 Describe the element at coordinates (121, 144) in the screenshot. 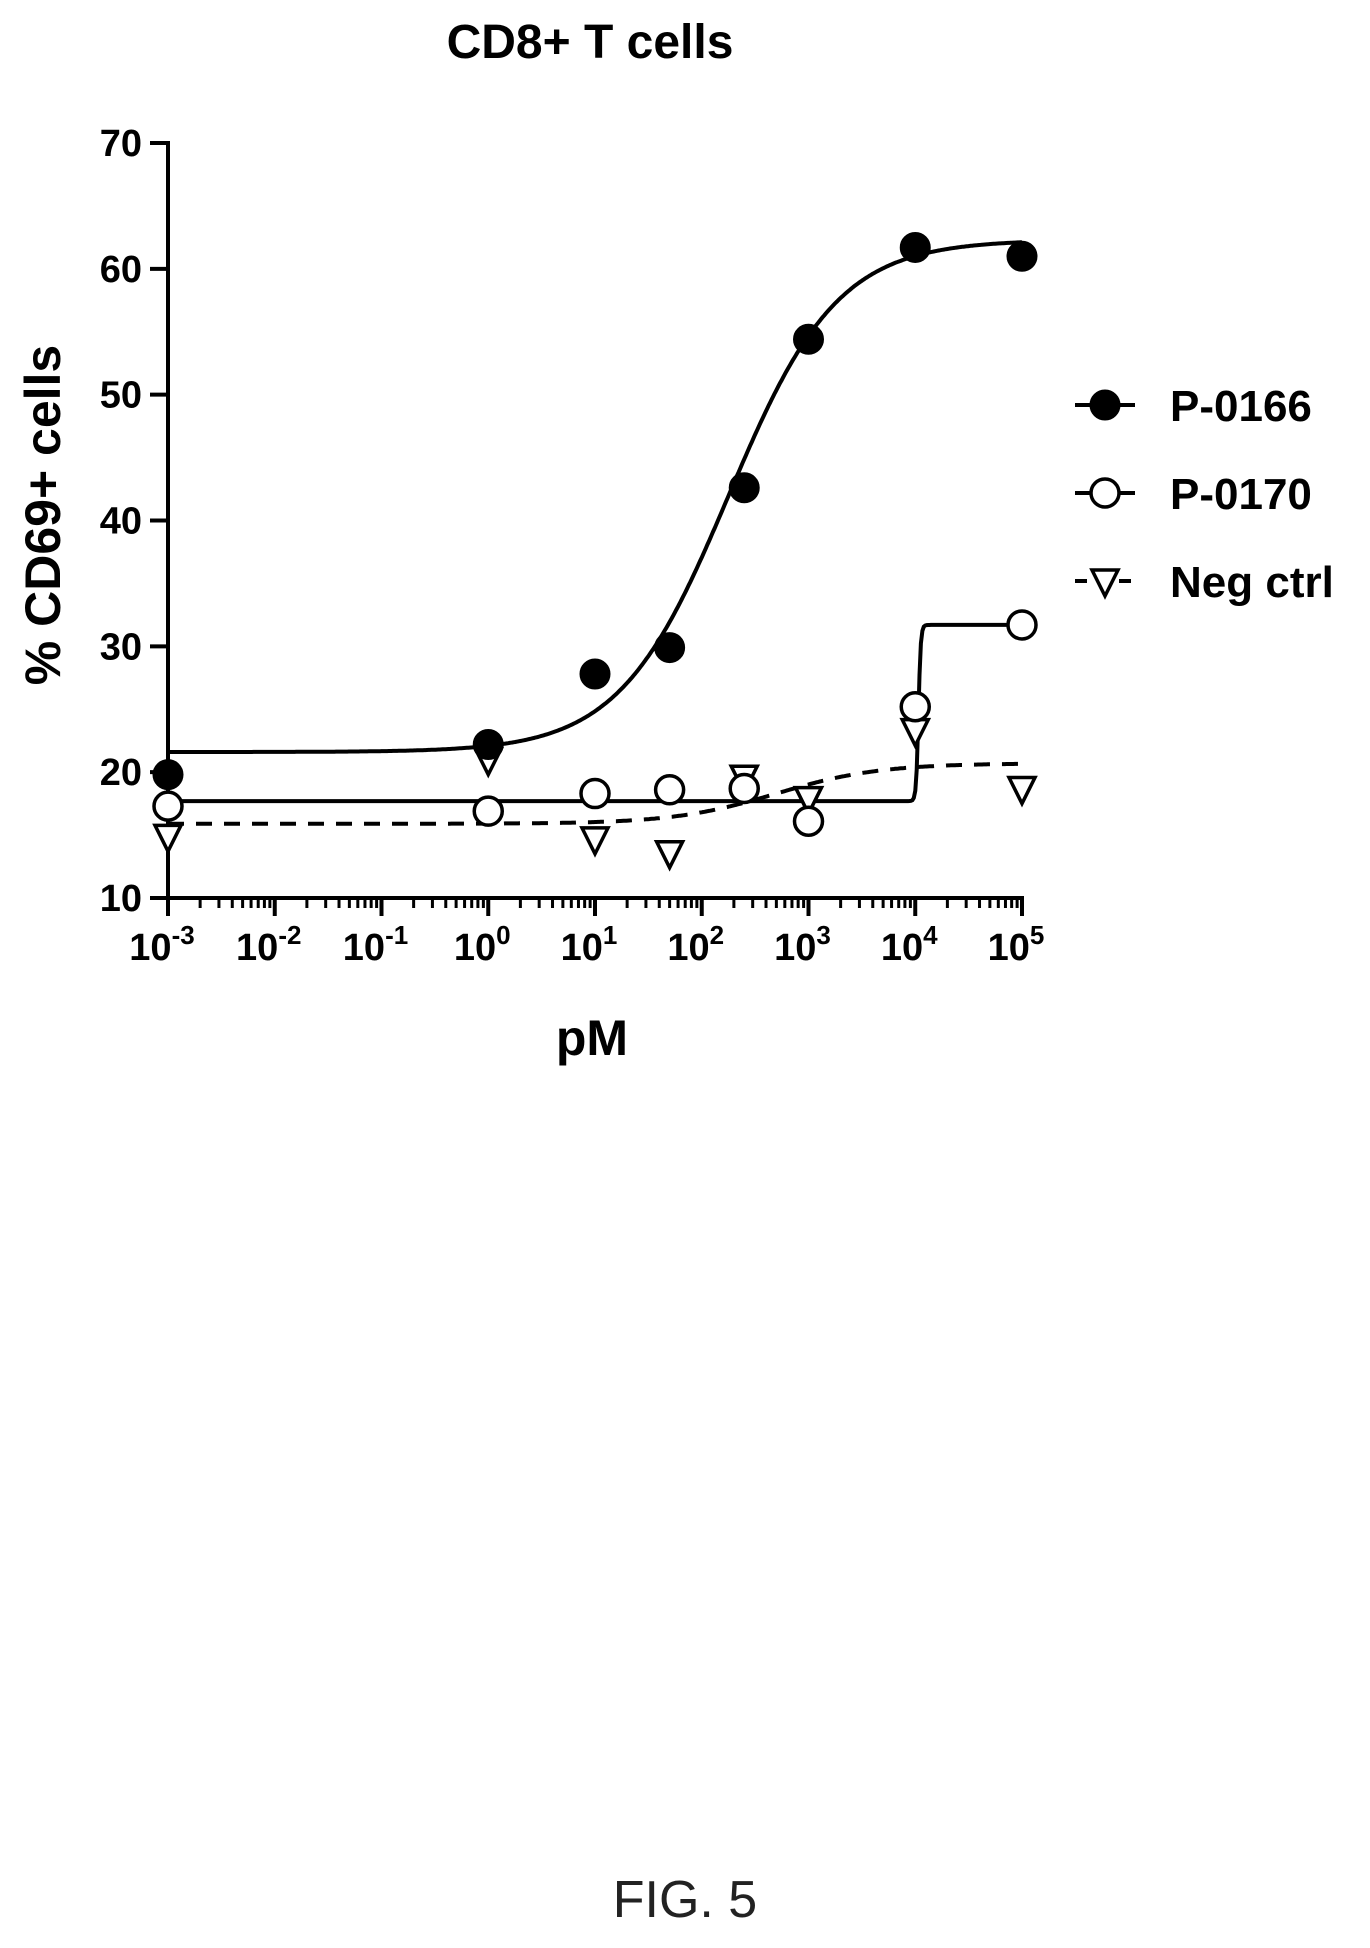

I see `y-tick-label: 70` at that location.